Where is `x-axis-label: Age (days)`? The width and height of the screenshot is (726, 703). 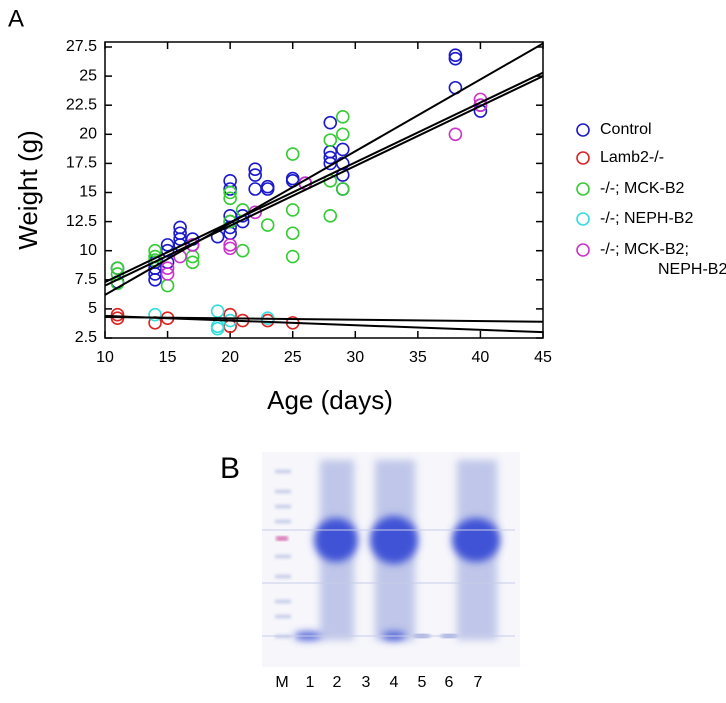
x-axis-label: Age (days) is located at coordinates (330, 400).